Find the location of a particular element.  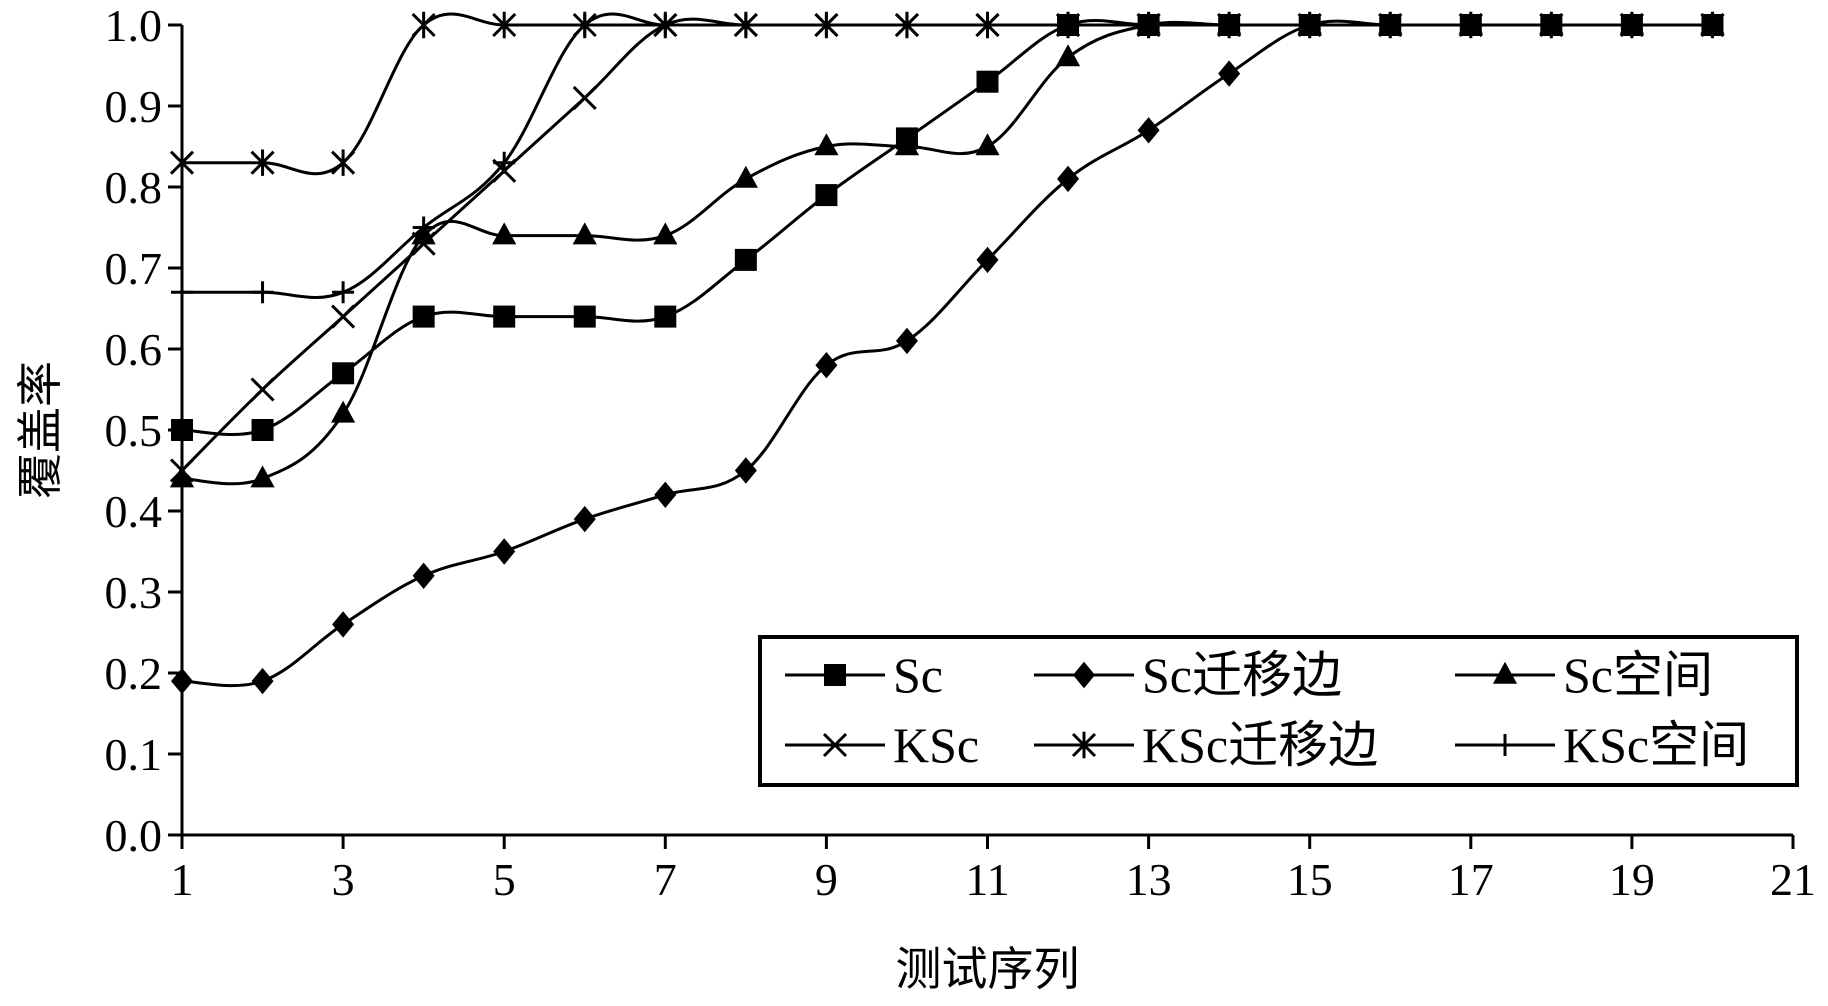

y-tick-label: 0.1 is located at coordinates (134, 754).